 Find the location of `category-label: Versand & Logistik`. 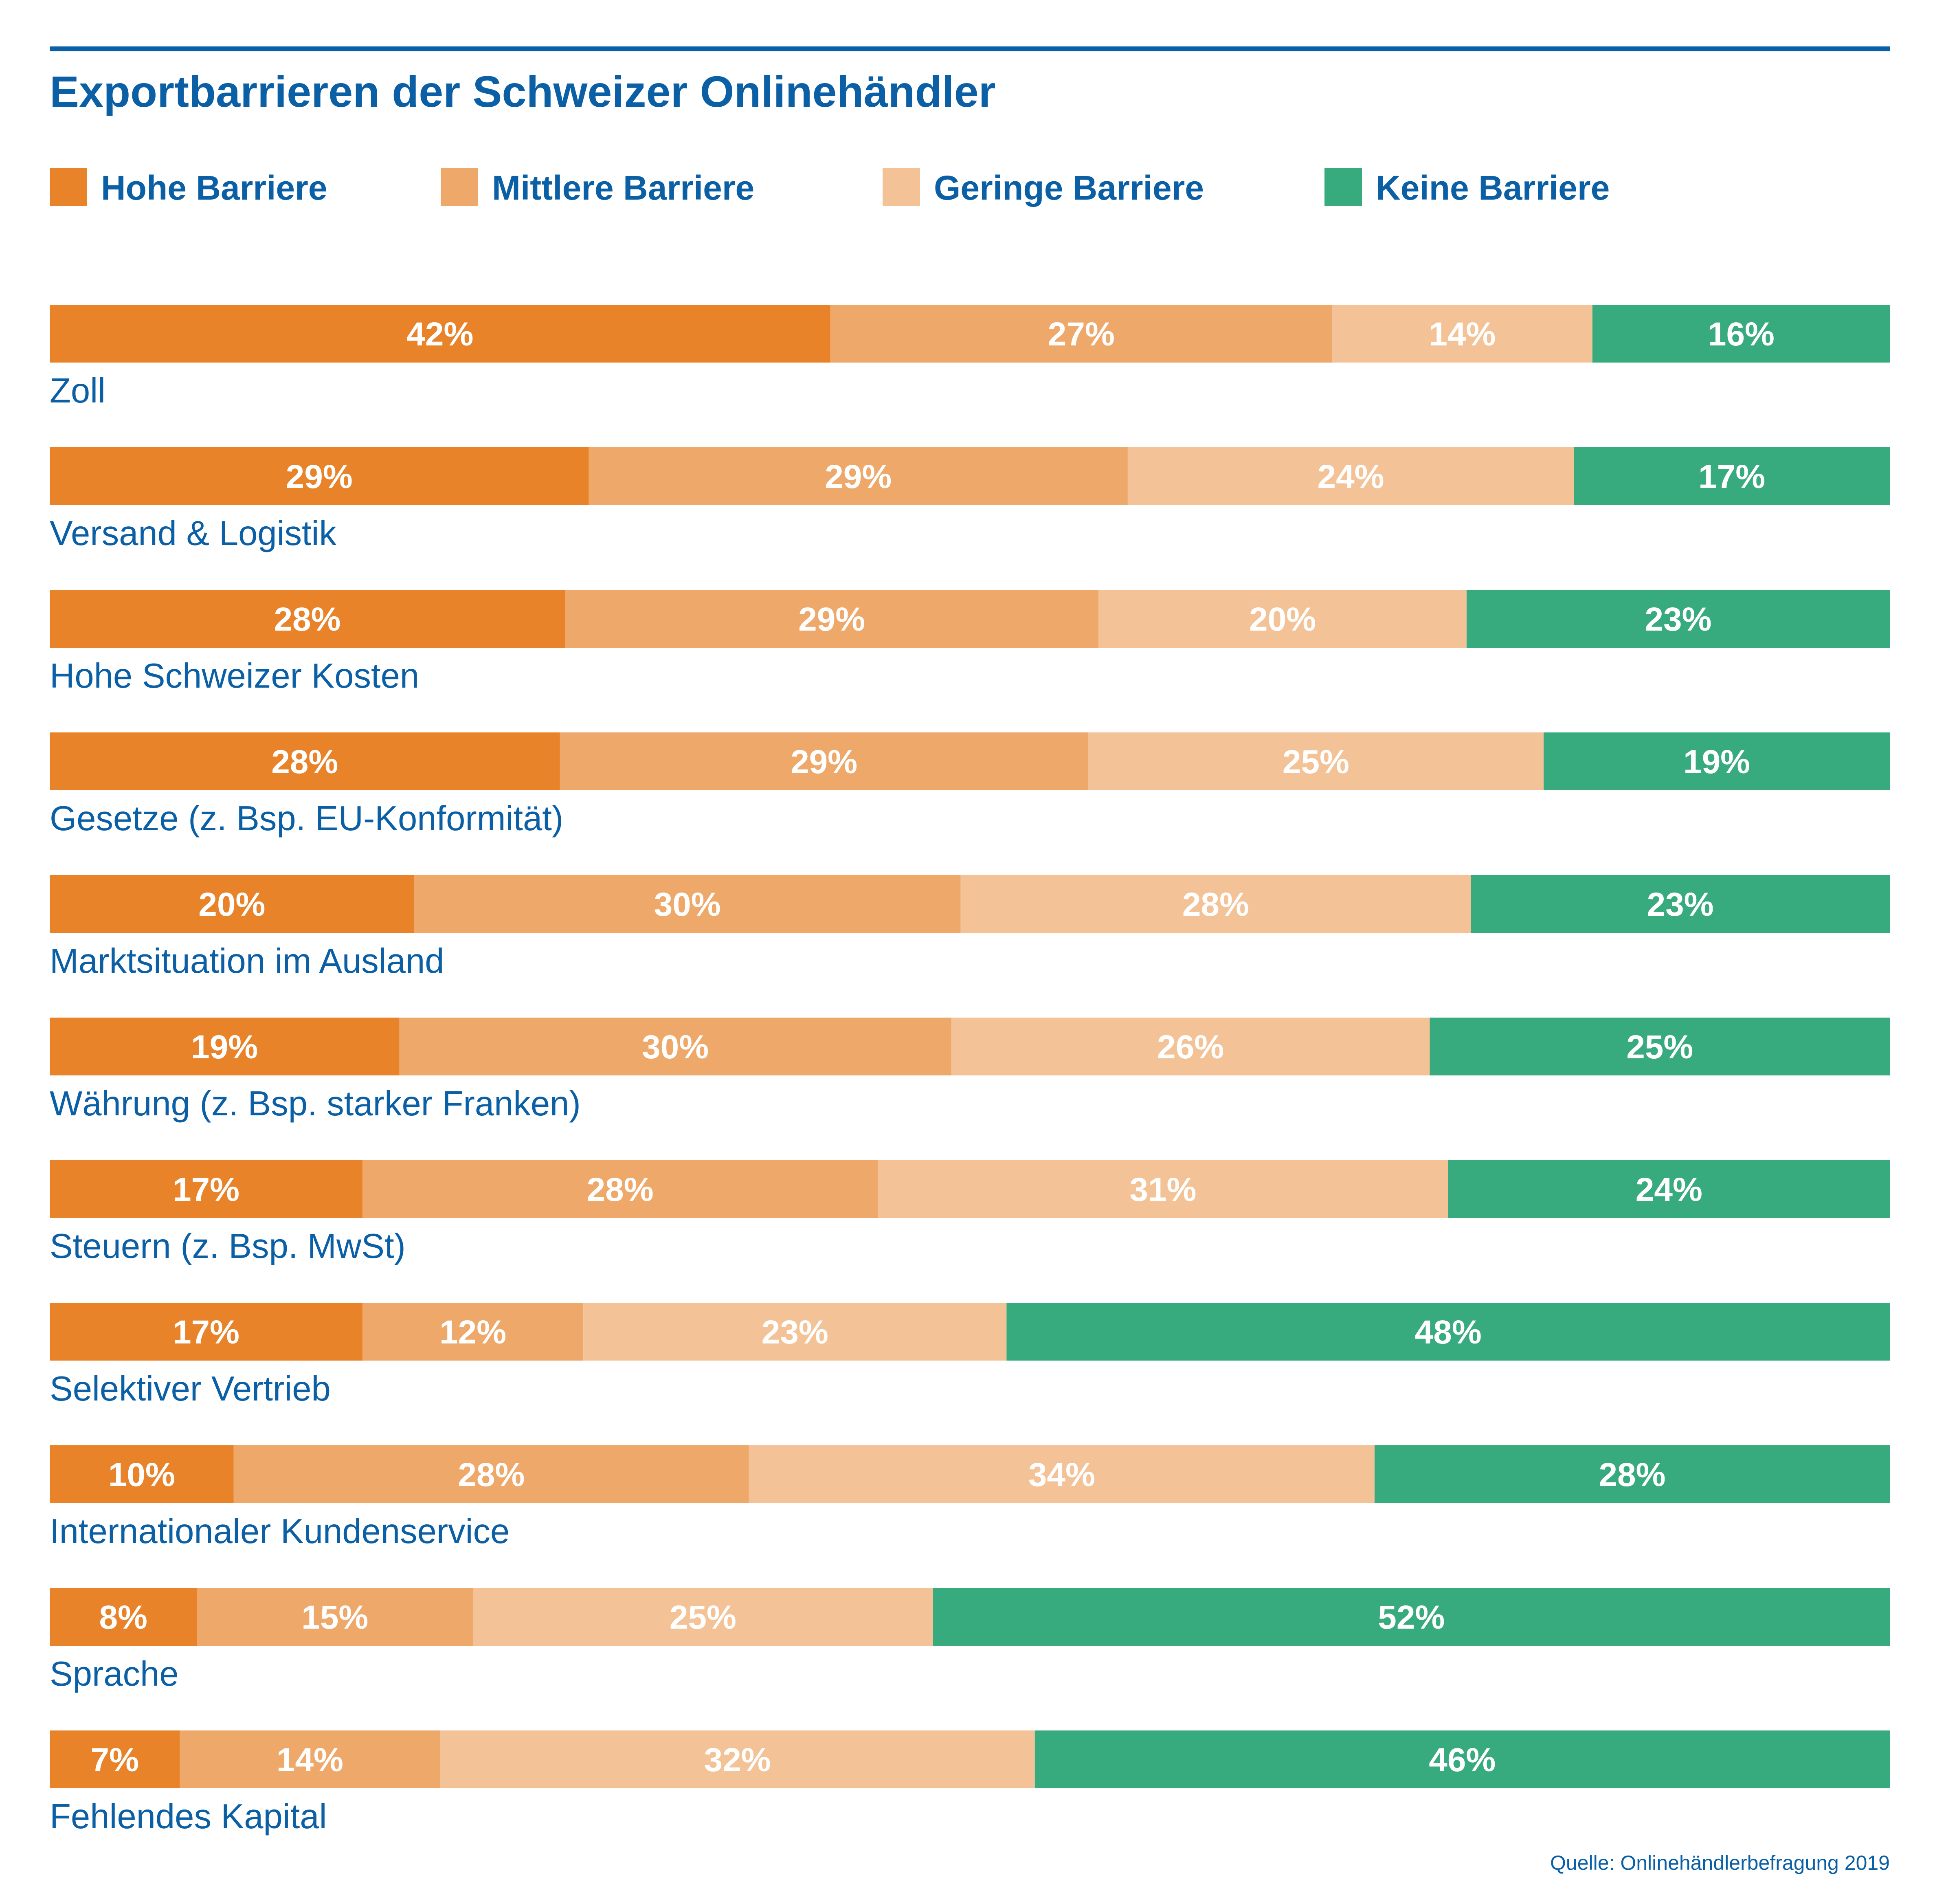

category-label: Versand & Logistik is located at coordinates (193, 533).